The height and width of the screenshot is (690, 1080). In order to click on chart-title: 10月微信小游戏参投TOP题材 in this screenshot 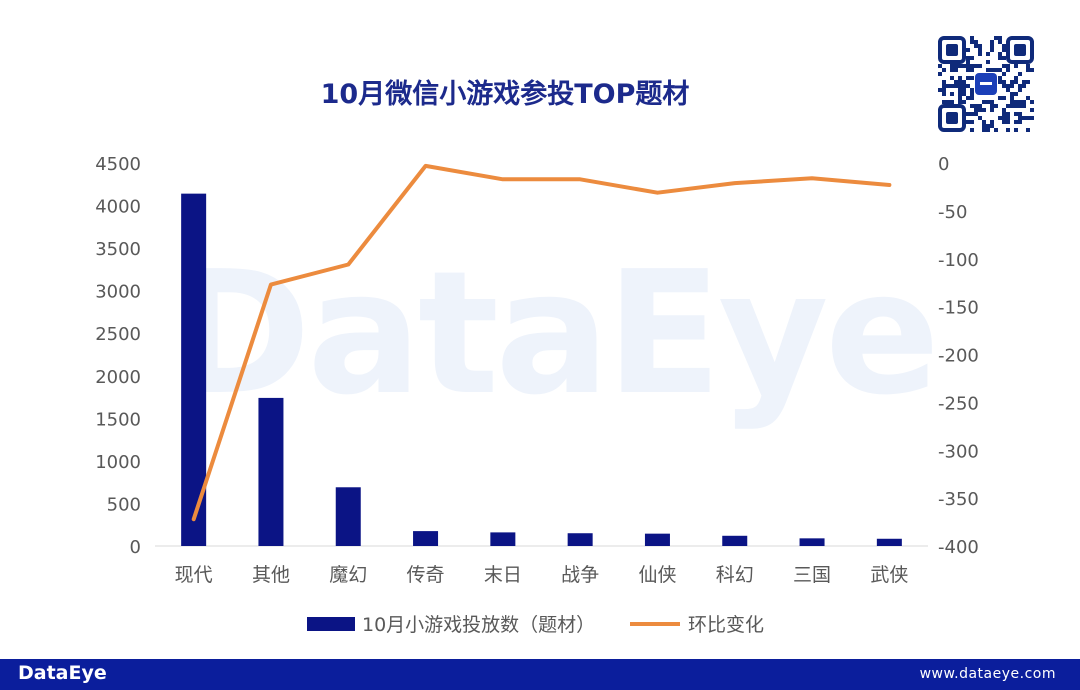, I will do `click(505, 94)`.